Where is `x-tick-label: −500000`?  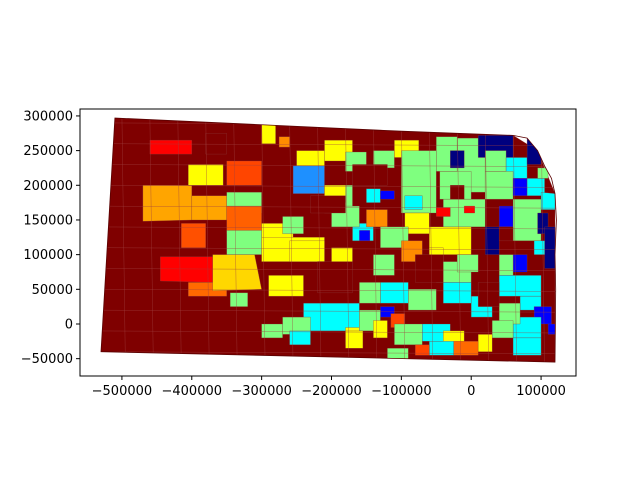
x-tick-label: −500000 is located at coordinates (122, 391).